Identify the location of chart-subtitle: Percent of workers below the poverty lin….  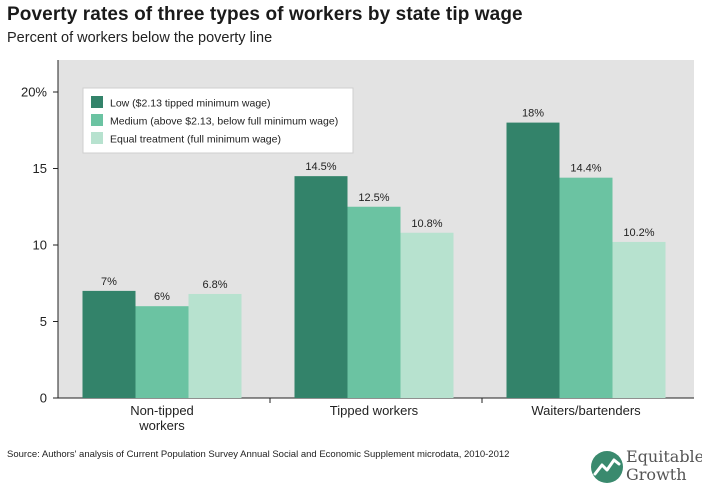
(140, 38).